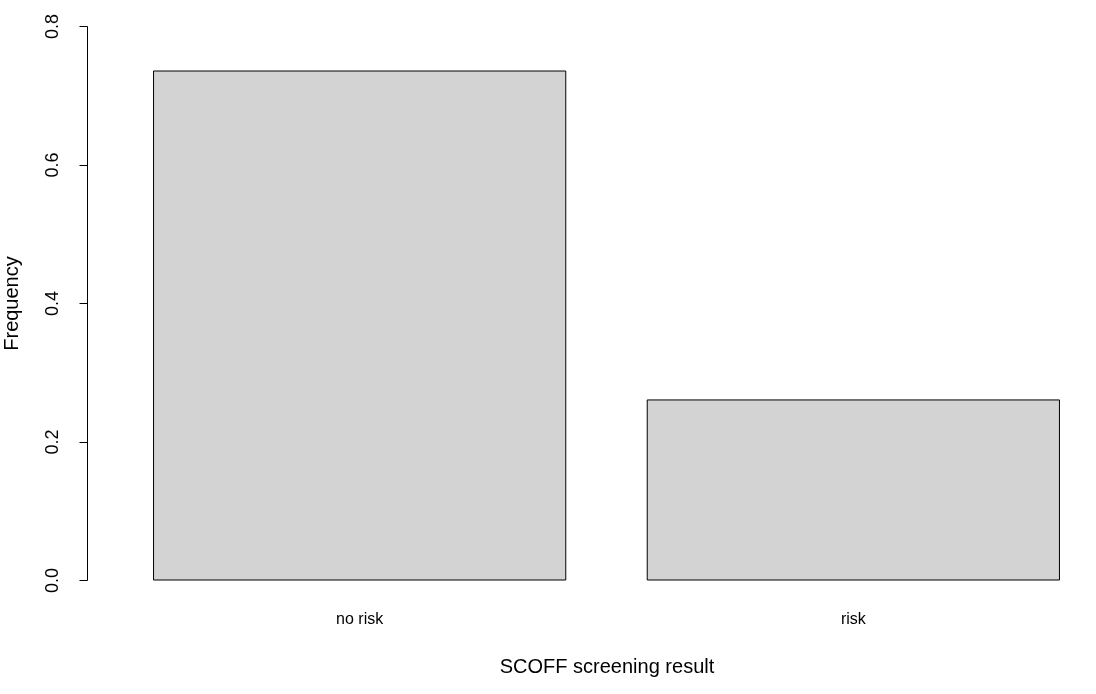 The width and height of the screenshot is (1096, 694). I want to click on y-tick-label: 0.8, so click(51, 26).